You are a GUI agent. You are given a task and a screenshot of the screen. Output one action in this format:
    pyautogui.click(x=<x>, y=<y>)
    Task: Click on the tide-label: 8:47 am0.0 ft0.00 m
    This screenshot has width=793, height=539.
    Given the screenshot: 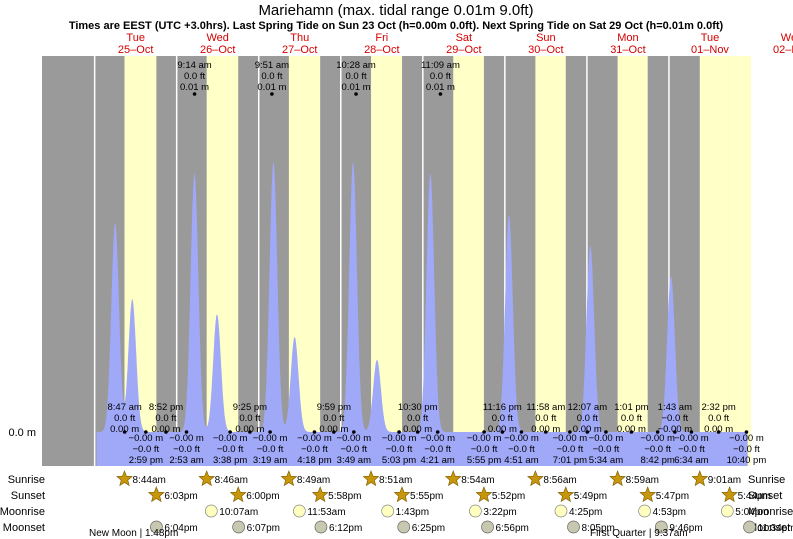 What is the action you would take?
    pyautogui.click(x=124, y=418)
    